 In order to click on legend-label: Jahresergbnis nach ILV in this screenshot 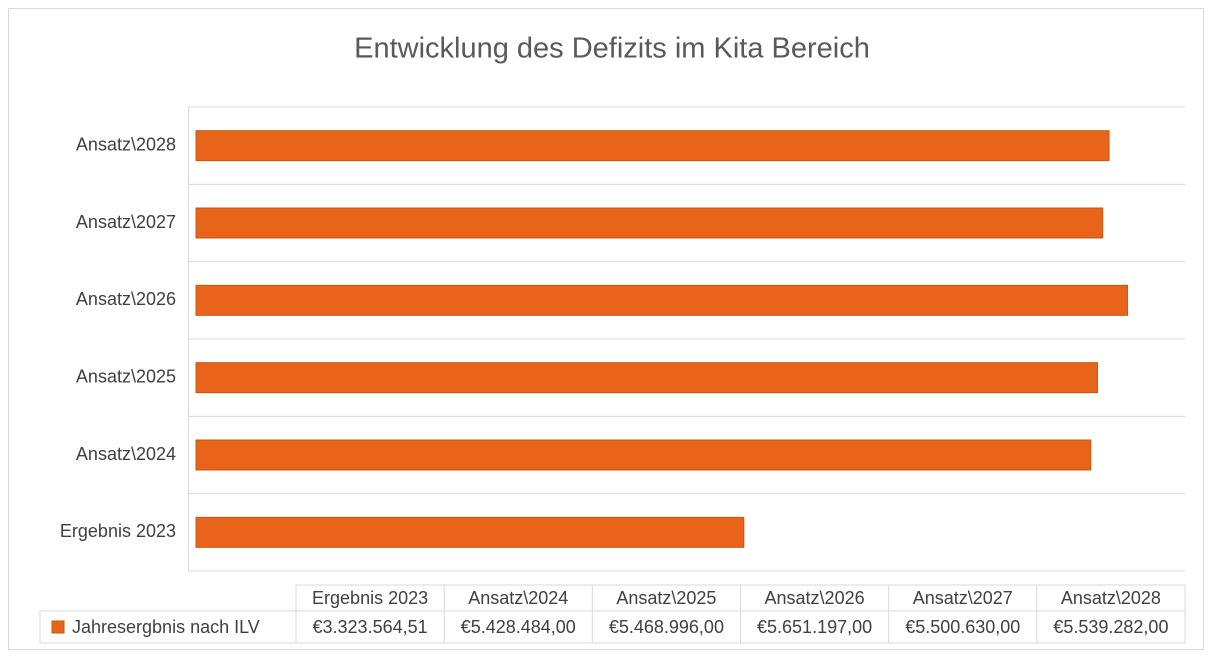, I will do `click(166, 627)`.